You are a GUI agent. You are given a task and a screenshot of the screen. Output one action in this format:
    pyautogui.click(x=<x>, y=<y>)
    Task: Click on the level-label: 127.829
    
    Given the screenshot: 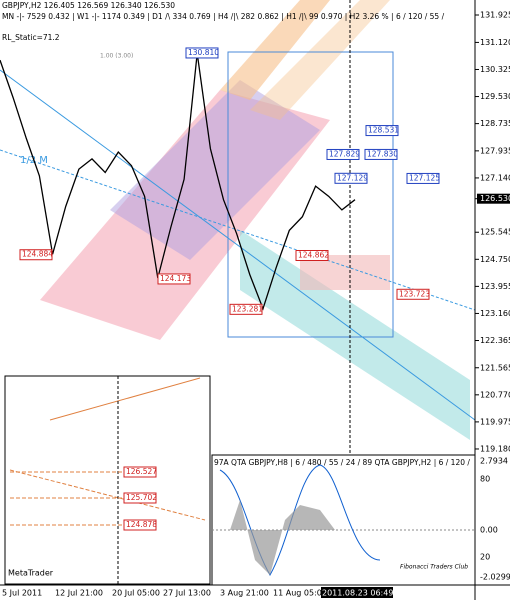 What is the action you would take?
    pyautogui.click(x=344, y=153)
    